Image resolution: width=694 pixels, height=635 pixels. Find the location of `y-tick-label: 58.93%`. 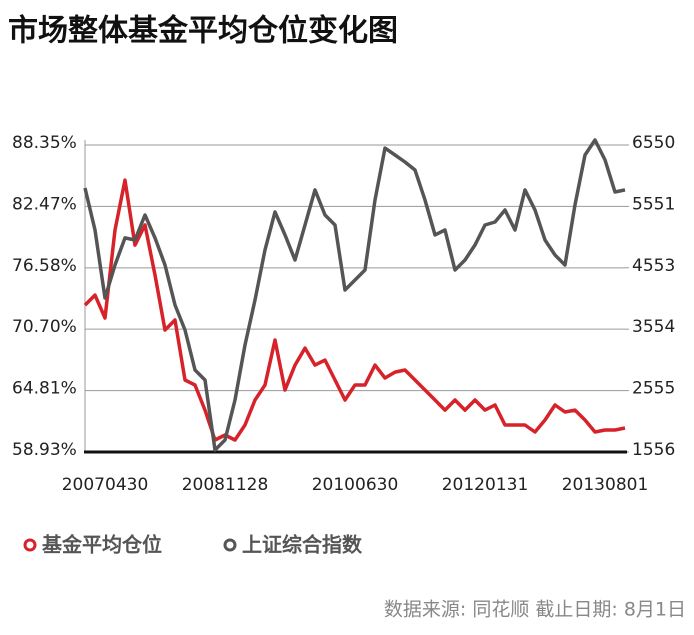

y-tick-label: 58.93% is located at coordinates (44, 450).